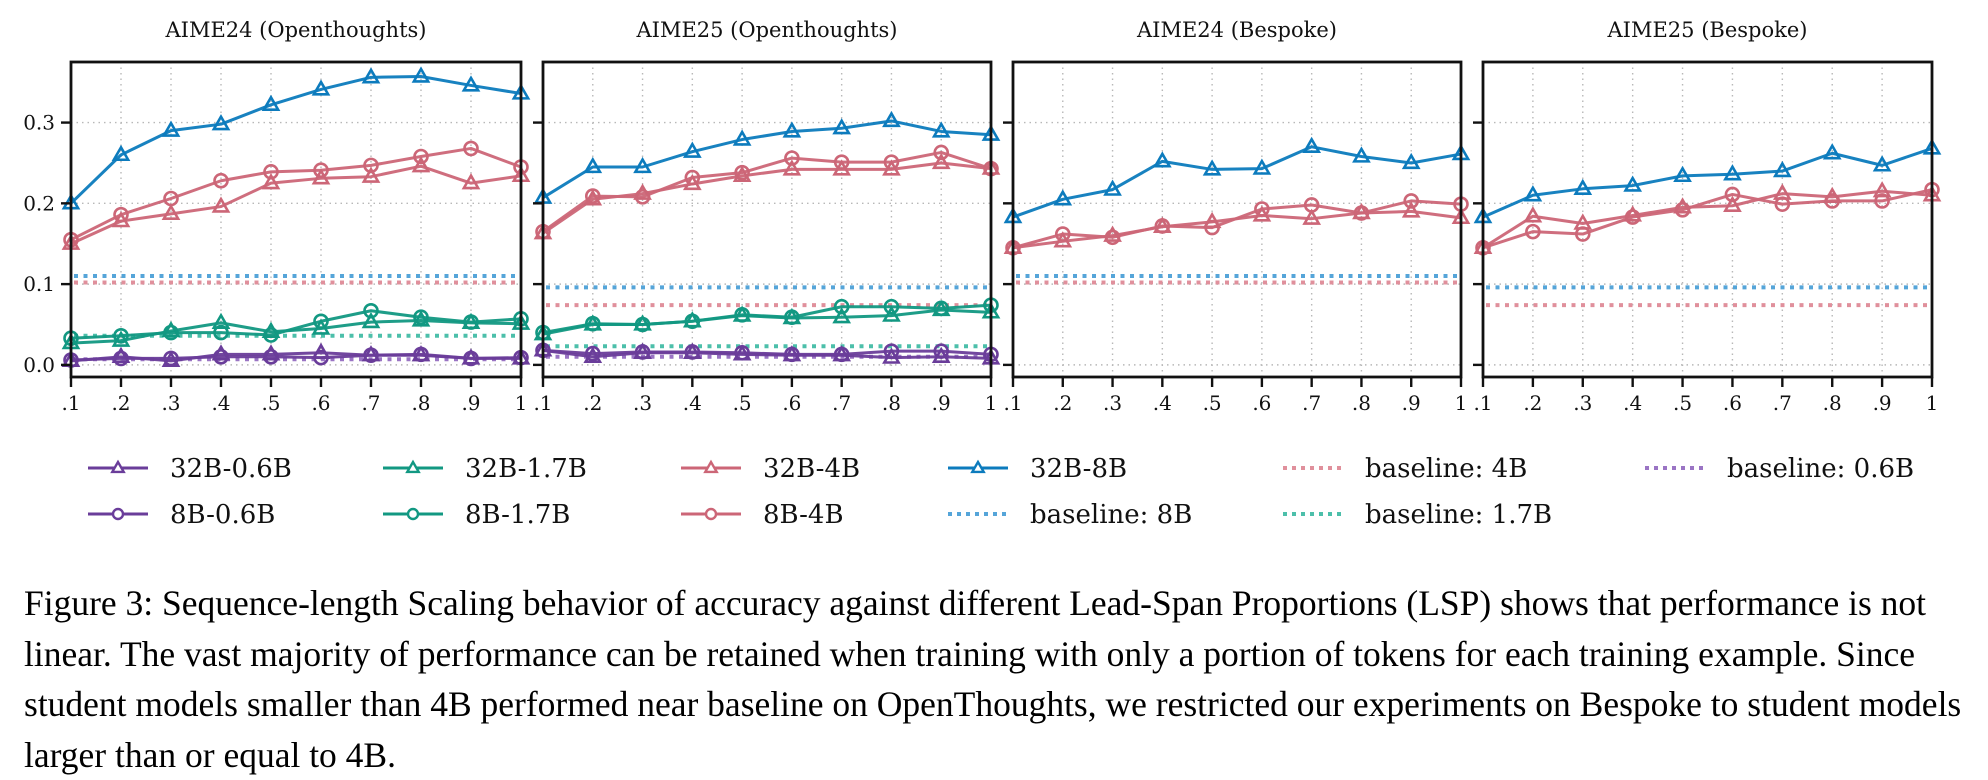 The image size is (1988, 780). What do you see at coordinates (295, 30) in the screenshot?
I see `panel-title: AIME24 (Openthoughts)` at bounding box center [295, 30].